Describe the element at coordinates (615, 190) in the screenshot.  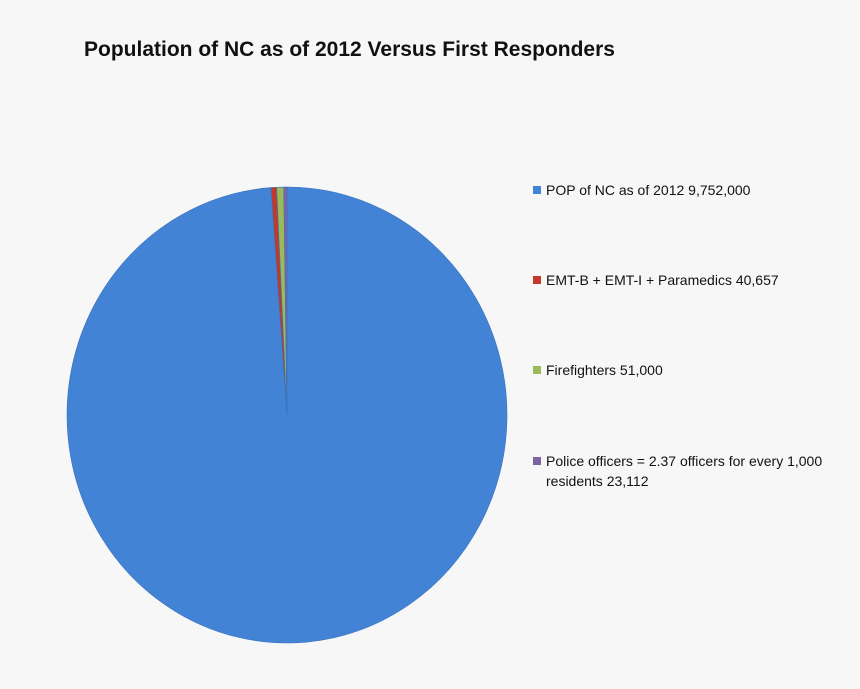
I see `legend-label: POP of NC as of 2012` at that location.